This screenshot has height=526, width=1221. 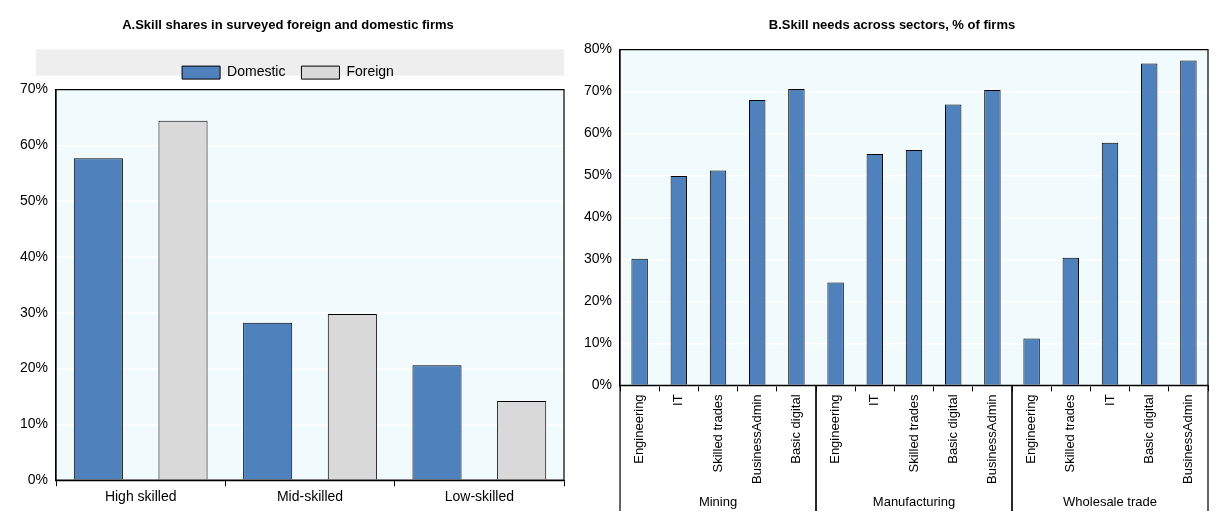 I want to click on text: Manufacturing, so click(x=914, y=502).